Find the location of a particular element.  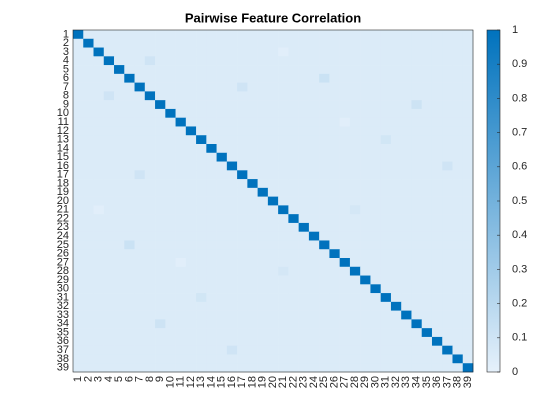

colorbar-tick-label: 0.3 is located at coordinates (519, 269).